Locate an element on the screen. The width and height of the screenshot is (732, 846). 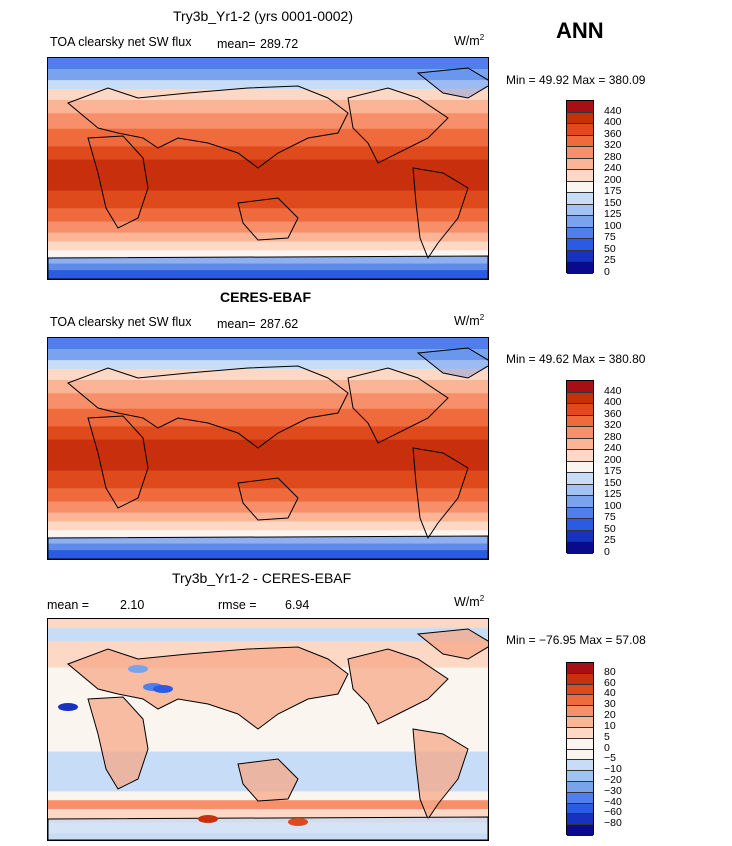
panel1-mean-value: 289.72 is located at coordinates (279, 44).